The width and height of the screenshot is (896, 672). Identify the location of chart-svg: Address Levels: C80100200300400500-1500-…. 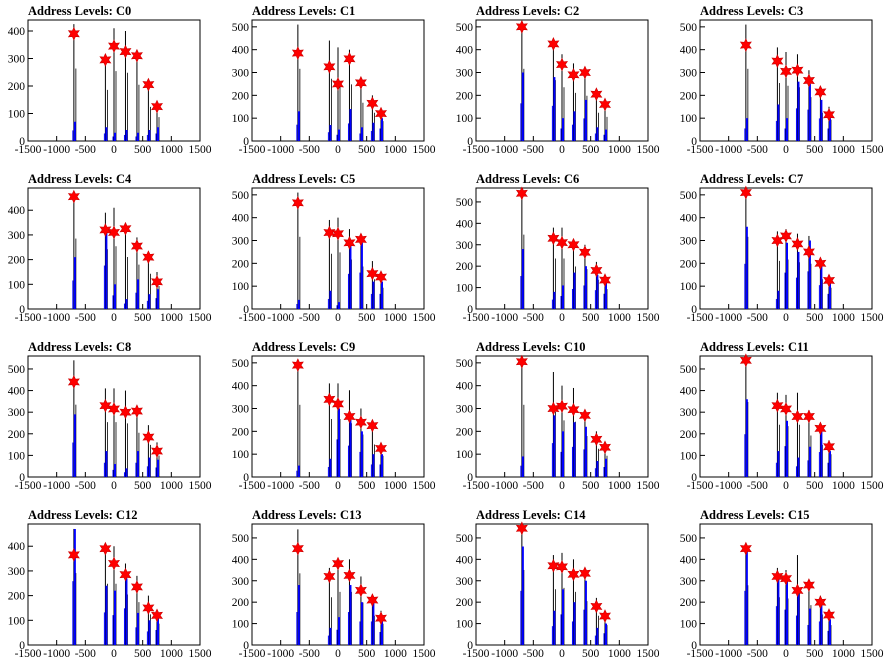
(110, 416).